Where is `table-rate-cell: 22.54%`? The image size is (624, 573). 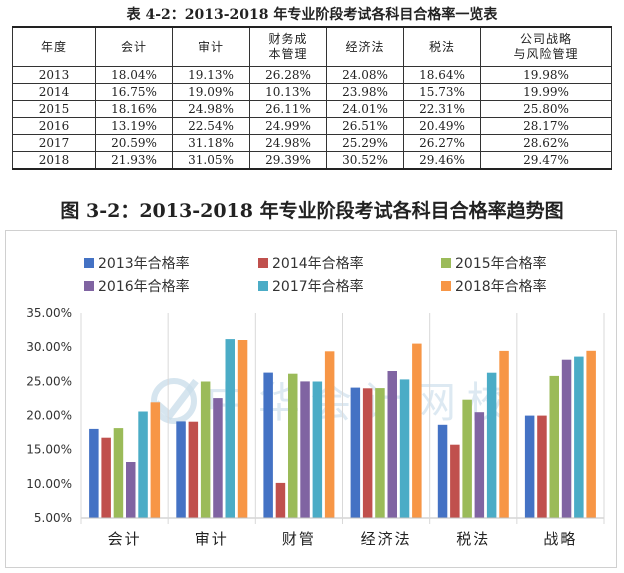 table-rate-cell: 22.54% is located at coordinates (211, 126).